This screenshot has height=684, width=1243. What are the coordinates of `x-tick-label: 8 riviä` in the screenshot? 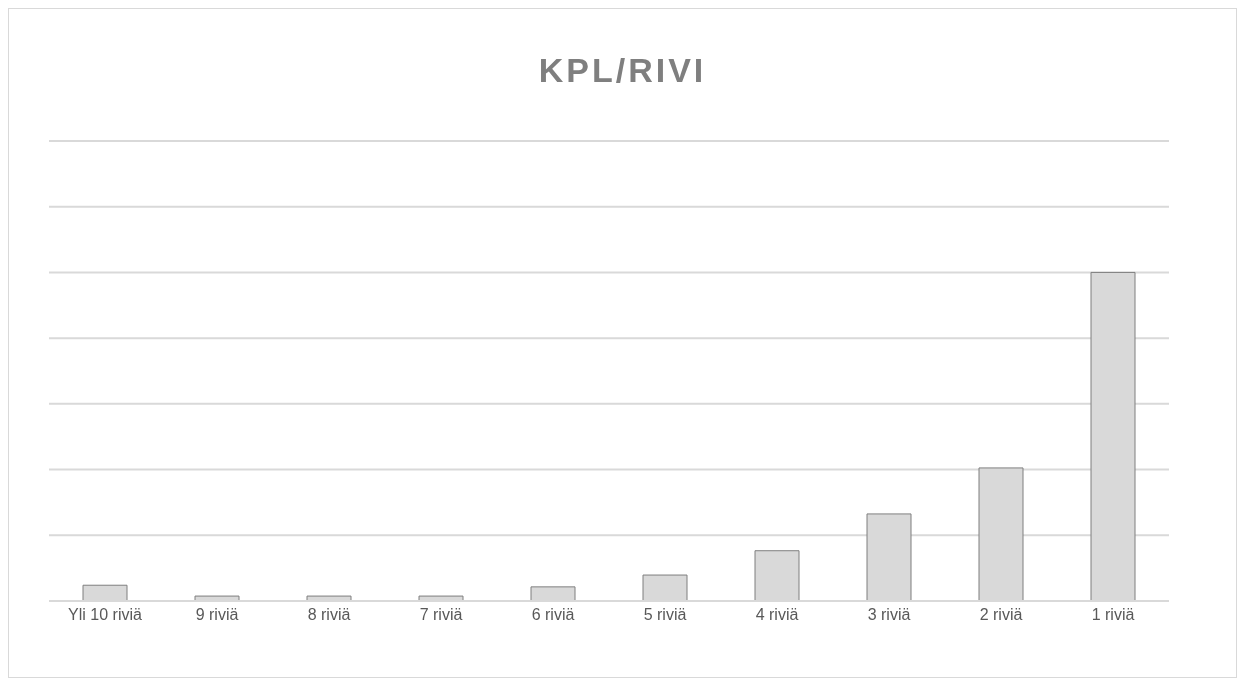 It's located at (329, 615).